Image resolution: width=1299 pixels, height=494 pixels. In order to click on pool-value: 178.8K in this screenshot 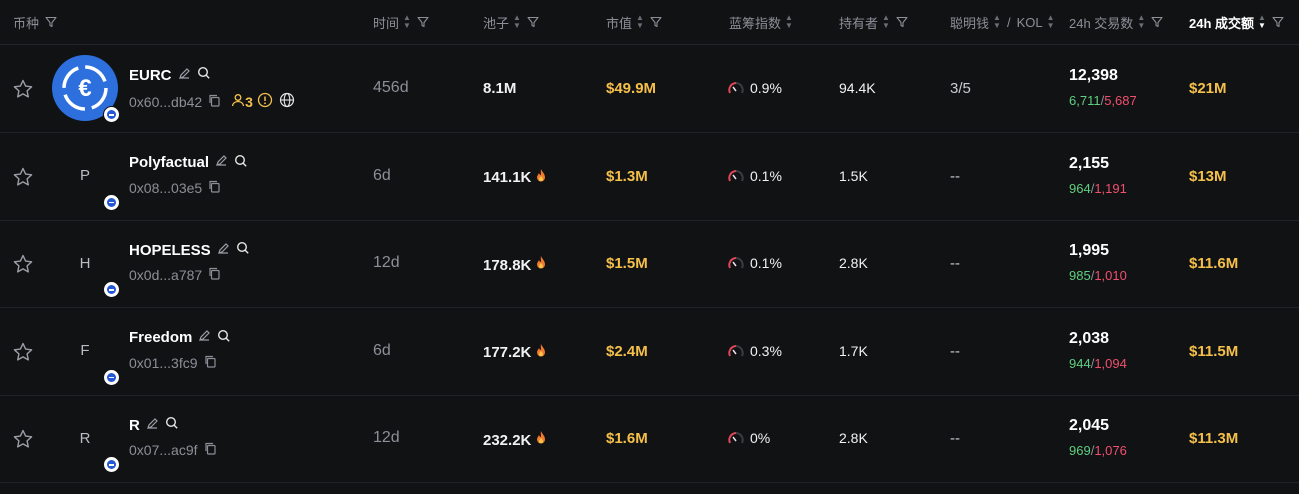, I will do `click(507, 265)`.